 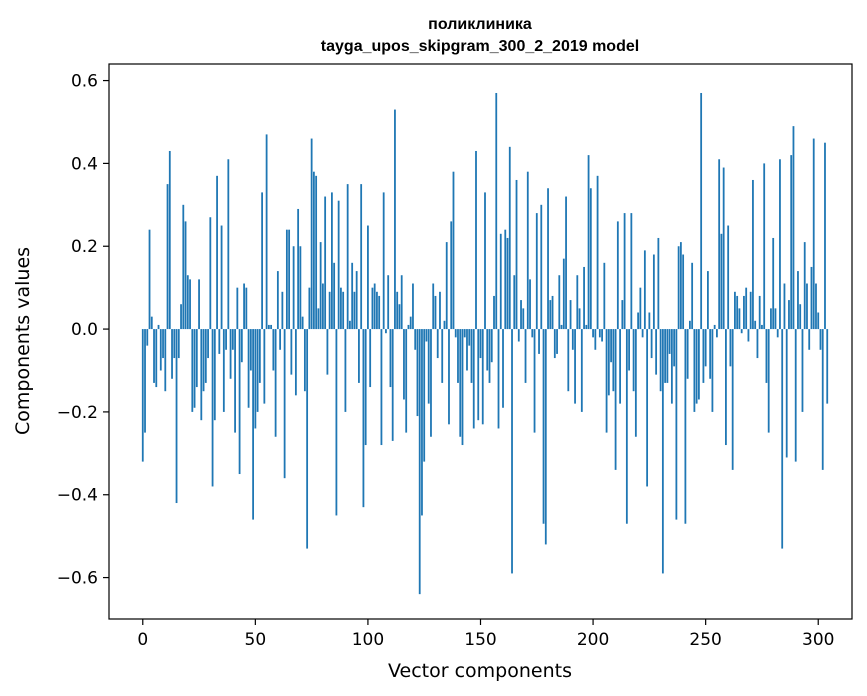 What do you see at coordinates (77, 413) in the screenshot?
I see `y-tick-label: −0.2` at bounding box center [77, 413].